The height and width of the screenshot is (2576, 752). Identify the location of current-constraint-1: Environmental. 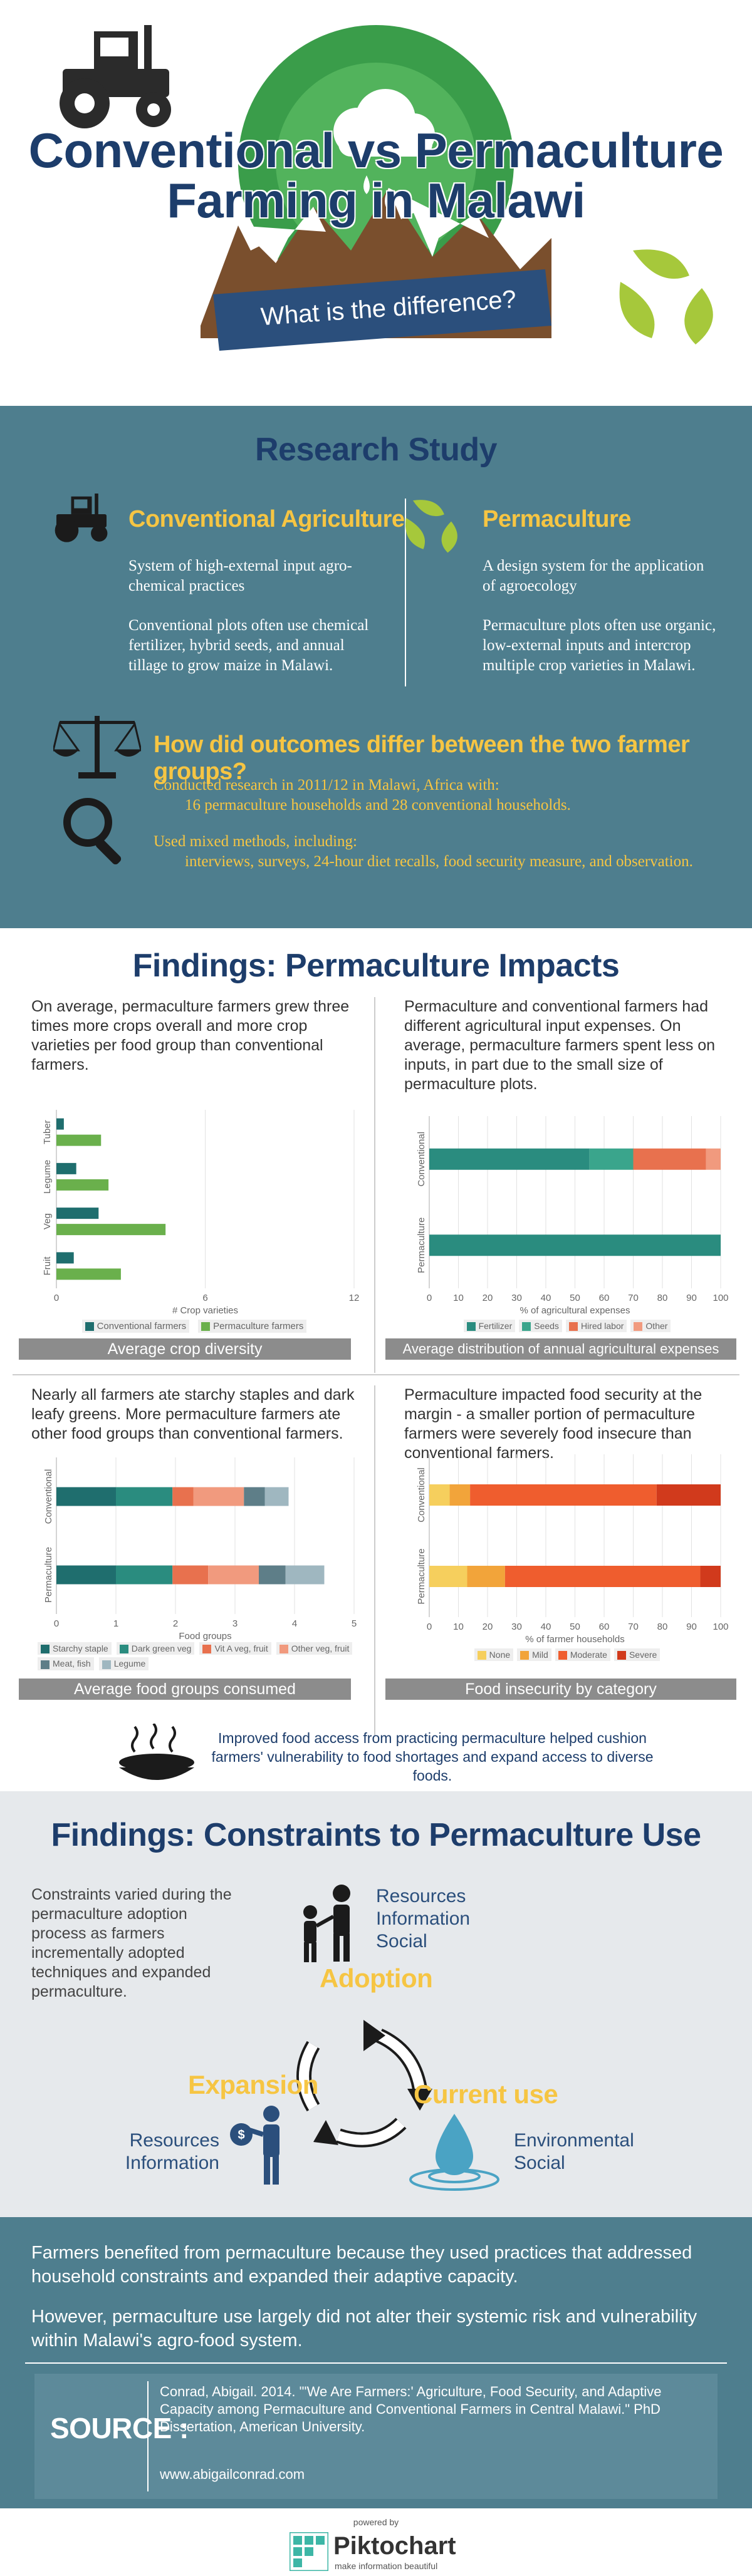
(574, 2140).